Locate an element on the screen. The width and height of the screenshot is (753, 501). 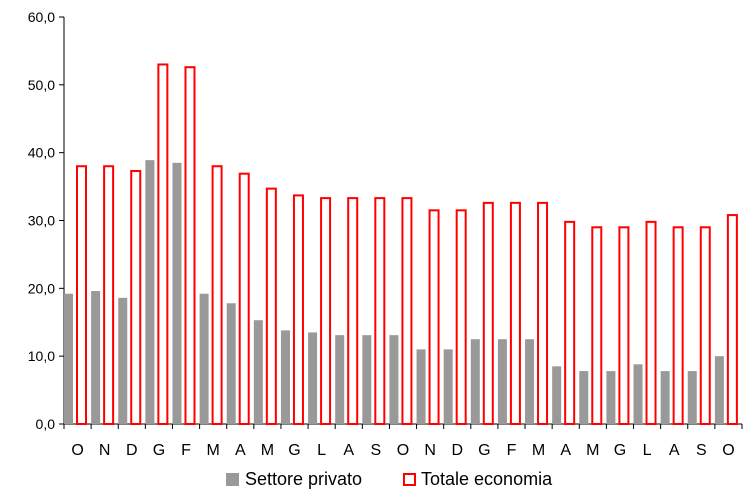
y-tick-label: 20,0 is located at coordinates (41, 288).